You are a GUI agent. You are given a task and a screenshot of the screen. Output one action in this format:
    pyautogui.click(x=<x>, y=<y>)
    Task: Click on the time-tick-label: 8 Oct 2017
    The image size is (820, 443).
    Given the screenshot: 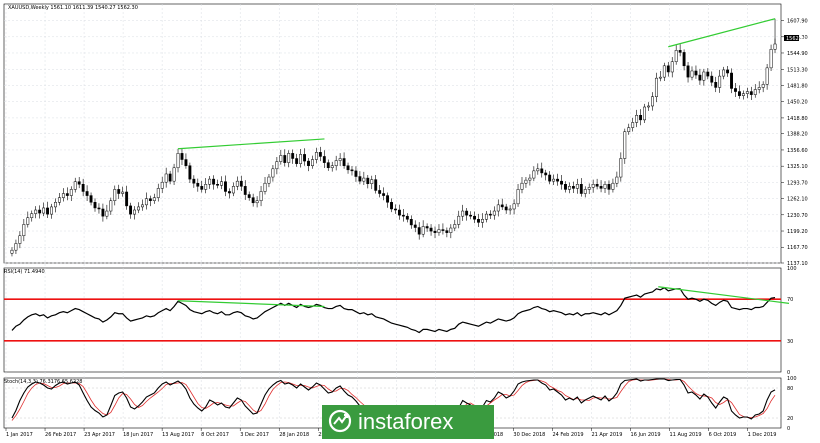 What is the action you would take?
    pyautogui.click(x=215, y=435)
    